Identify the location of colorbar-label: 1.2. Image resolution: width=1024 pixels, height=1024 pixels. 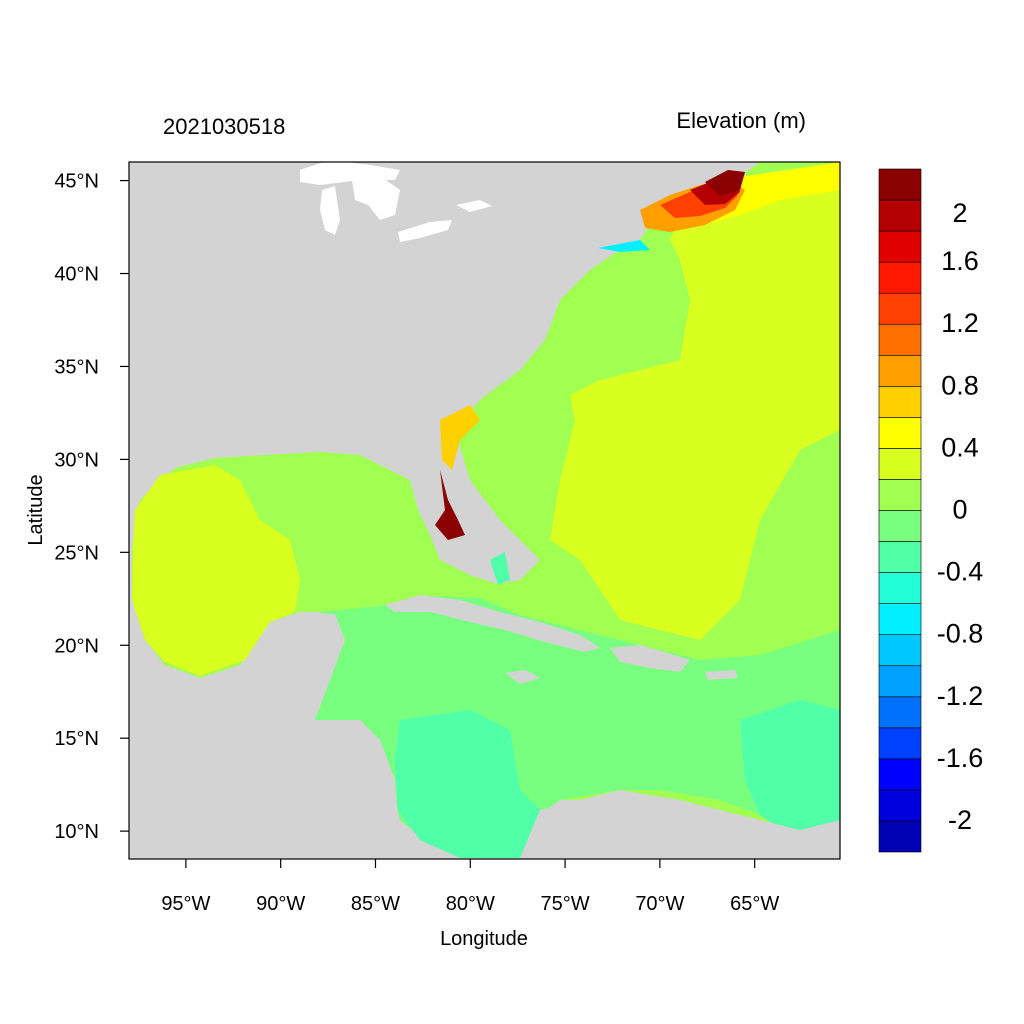
(960, 323).